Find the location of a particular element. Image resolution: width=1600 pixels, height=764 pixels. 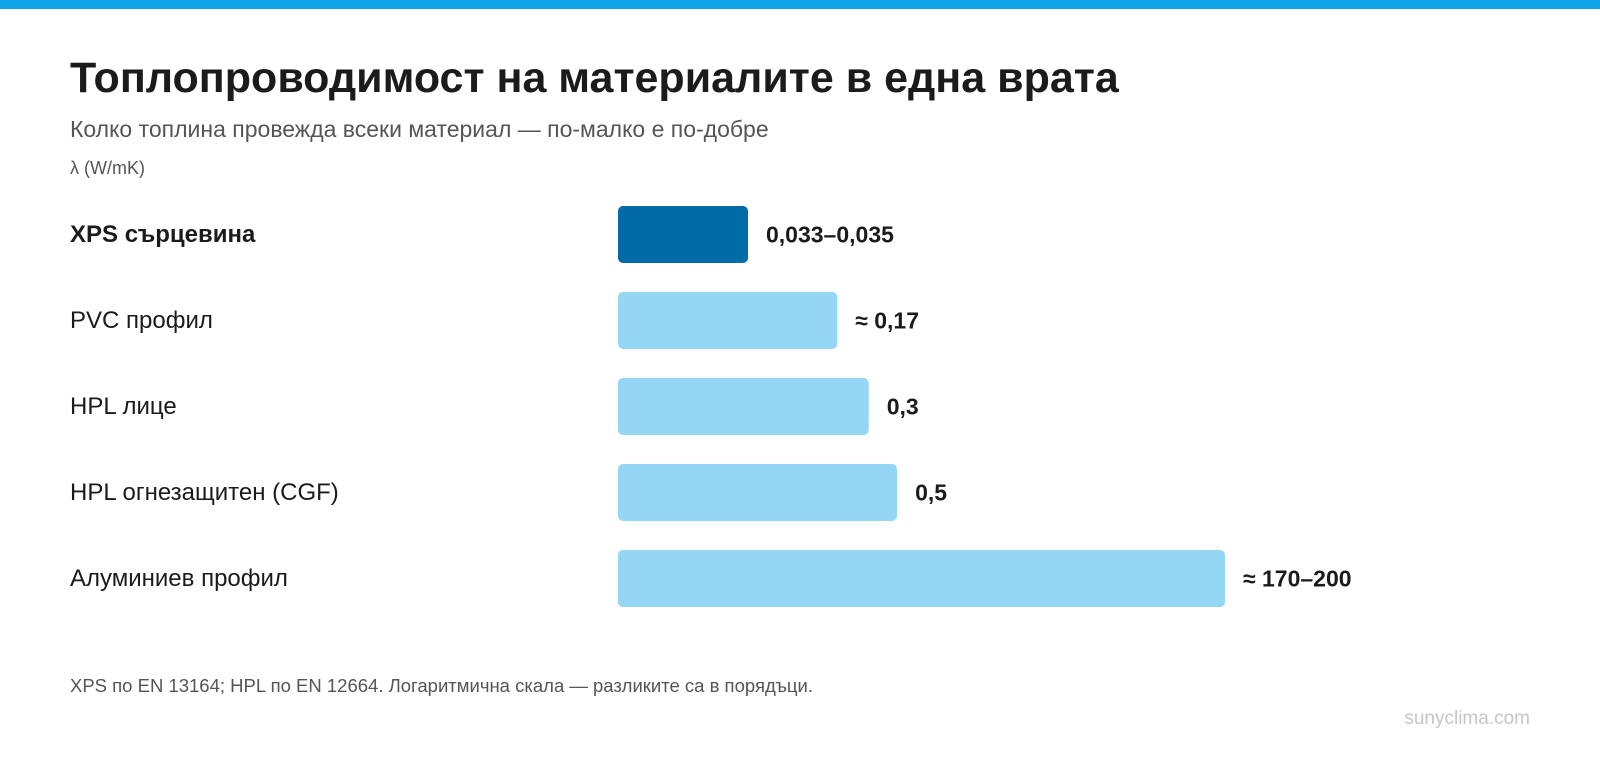

accent-stripe is located at coordinates (800, 4).